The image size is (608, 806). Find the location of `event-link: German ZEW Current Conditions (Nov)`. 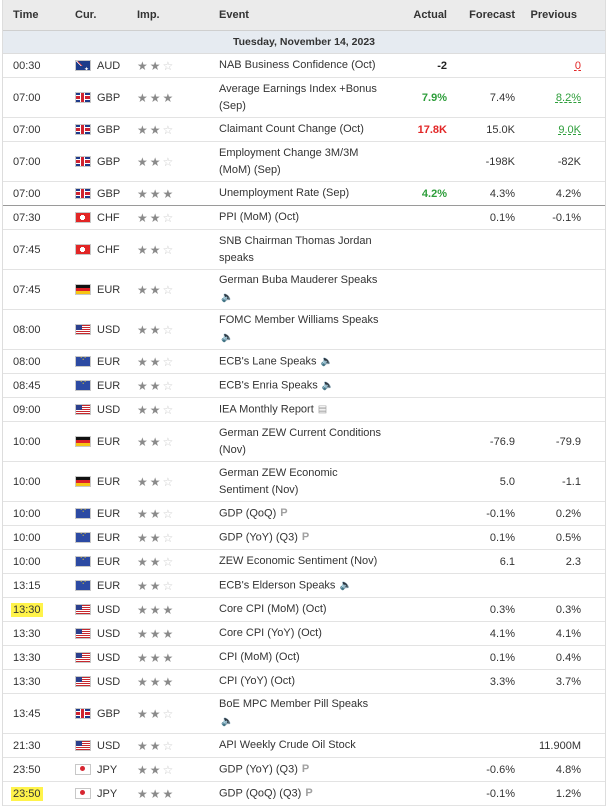

event-link: German ZEW Current Conditions (Nov) is located at coordinates (300, 441).